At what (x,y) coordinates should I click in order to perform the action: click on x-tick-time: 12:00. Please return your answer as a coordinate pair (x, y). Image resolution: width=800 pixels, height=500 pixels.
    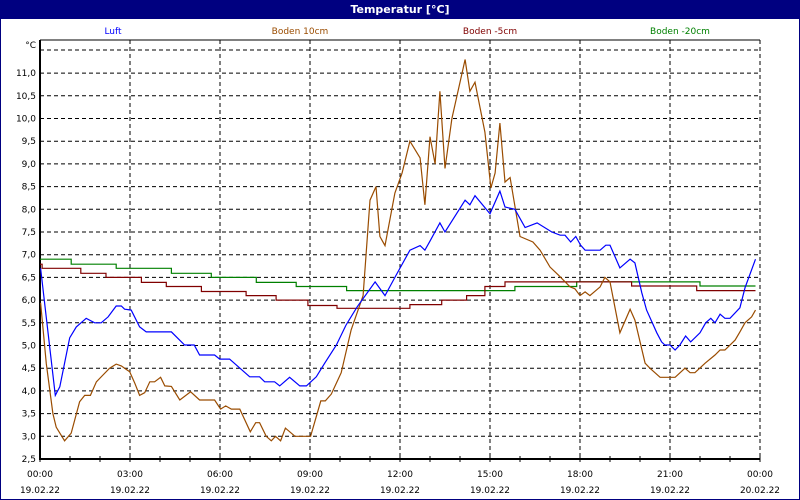
    Looking at the image, I should click on (400, 475).